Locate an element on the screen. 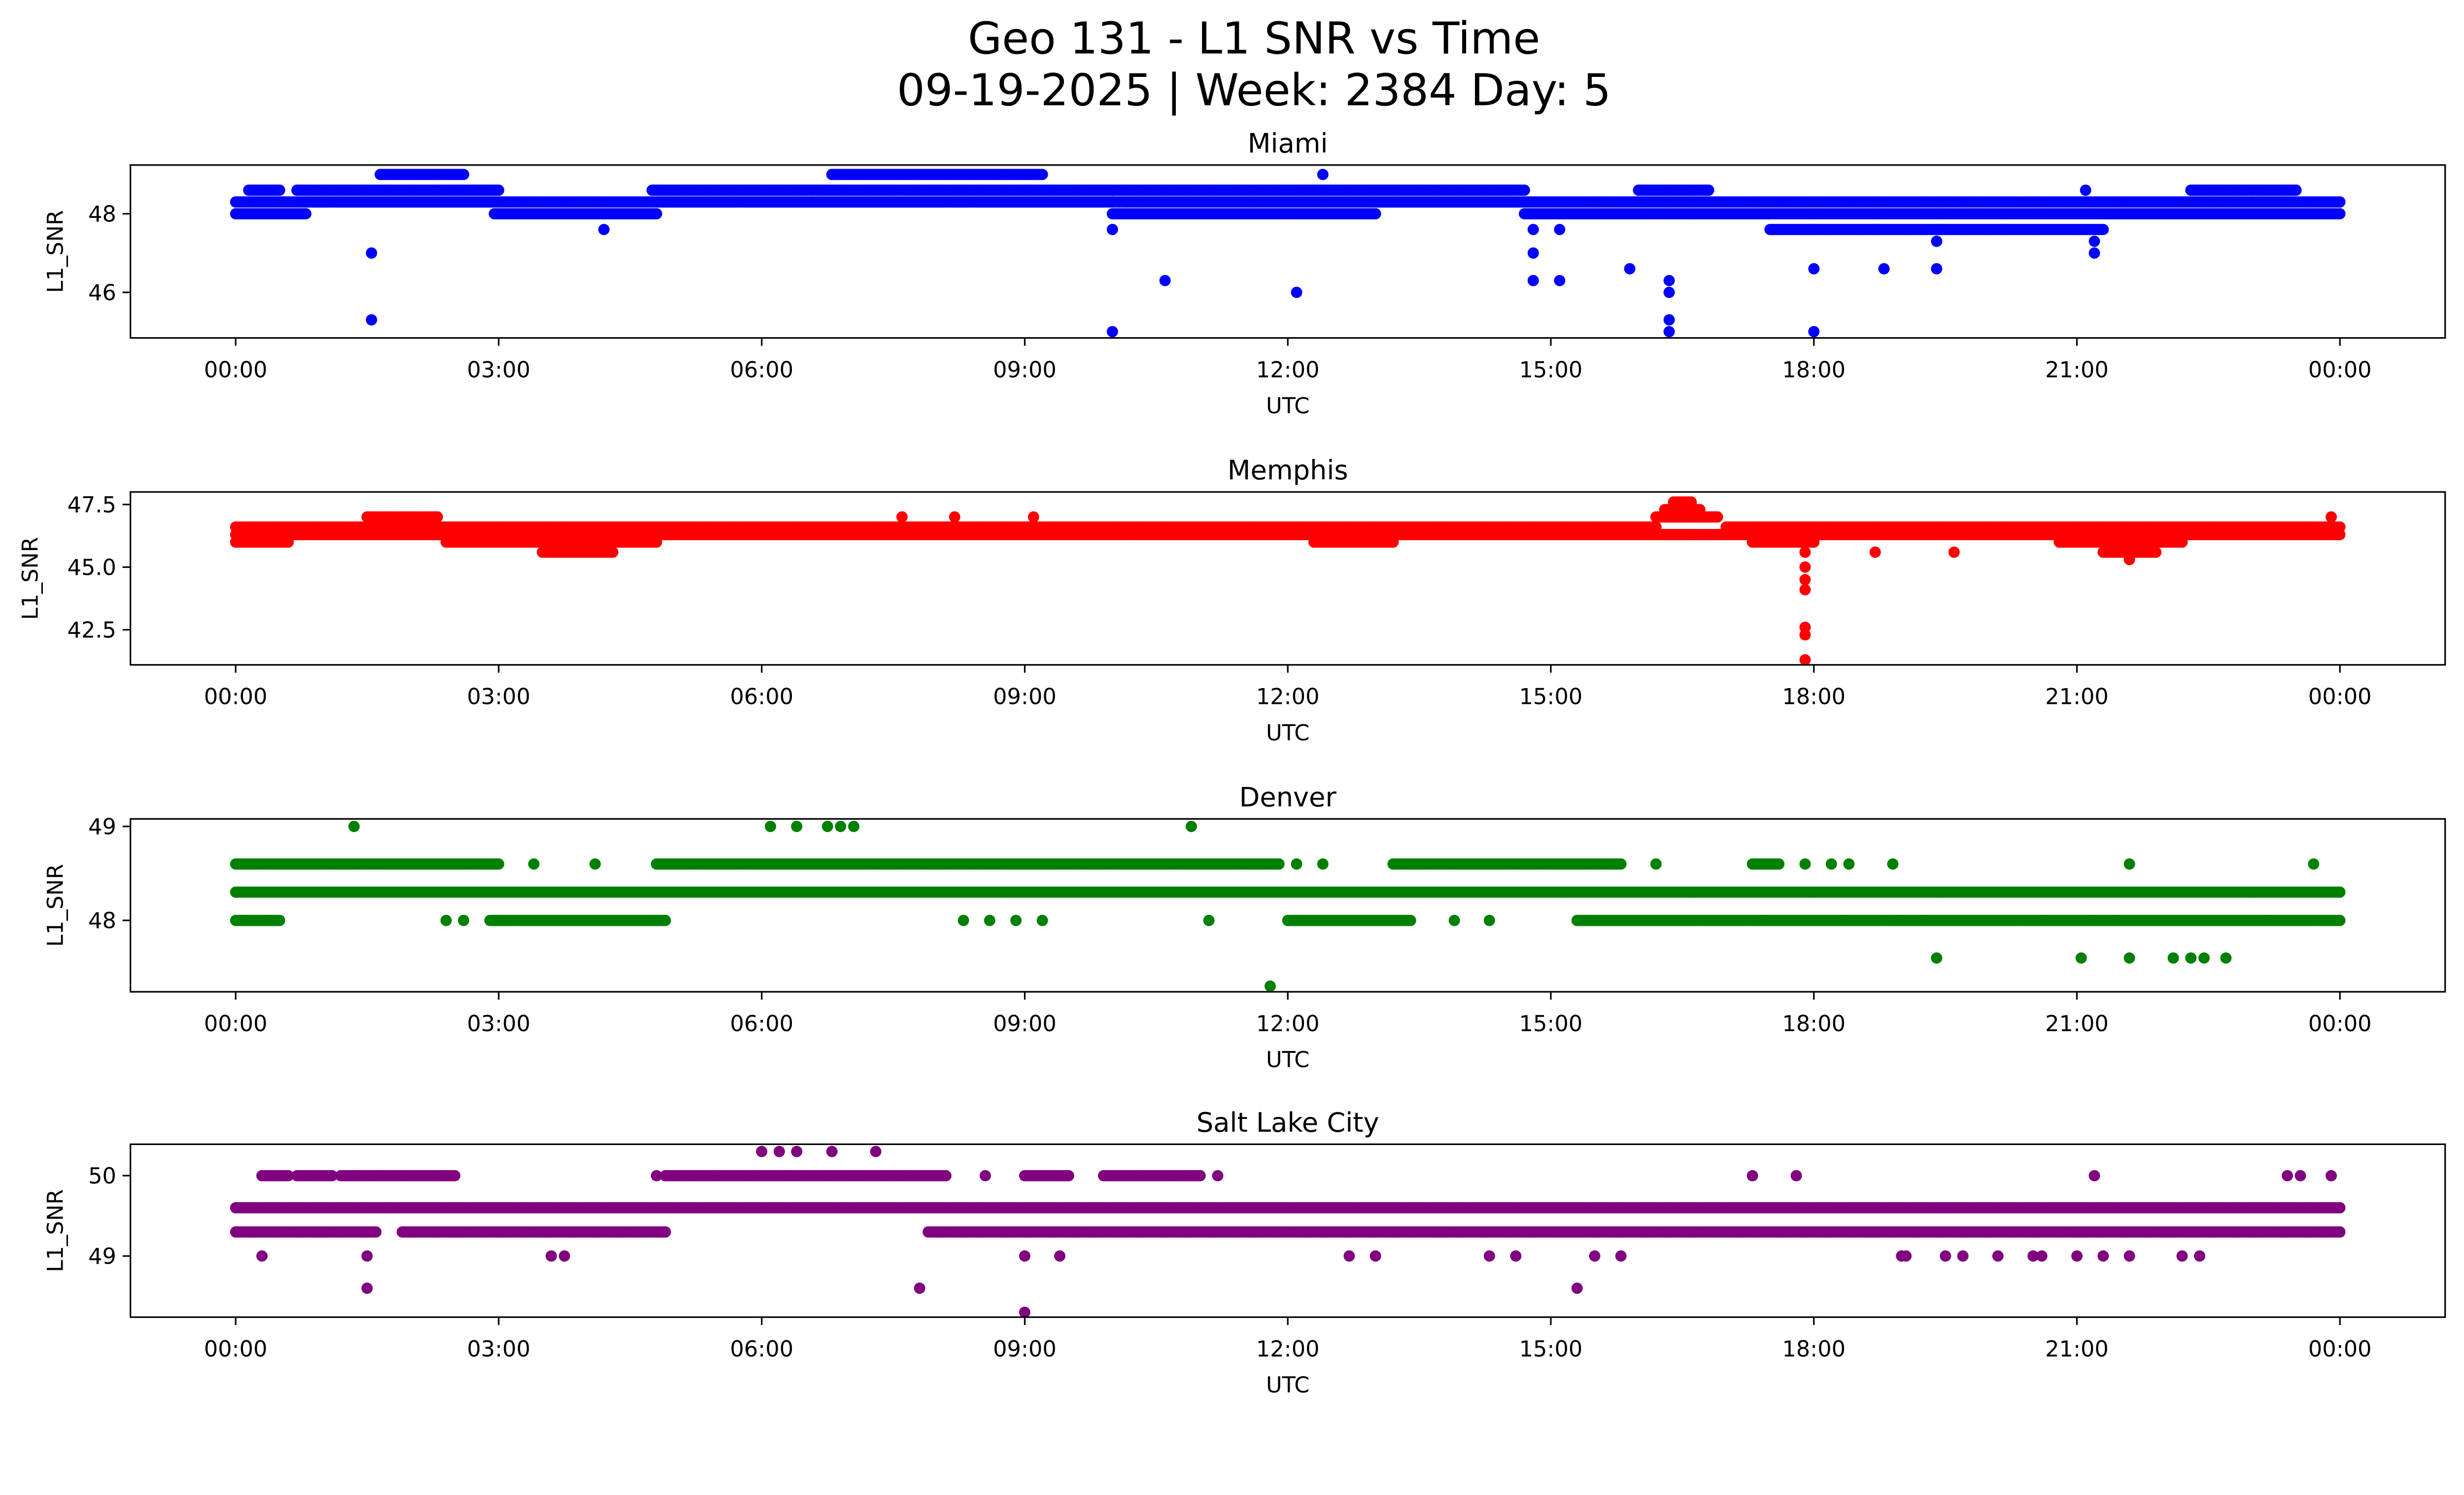  y-tick-label: 45.0 is located at coordinates (92, 568).